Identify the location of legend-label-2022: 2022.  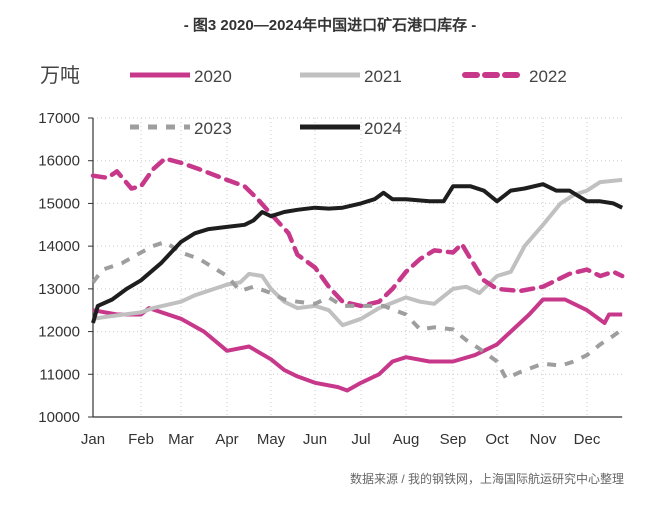
(548, 76).